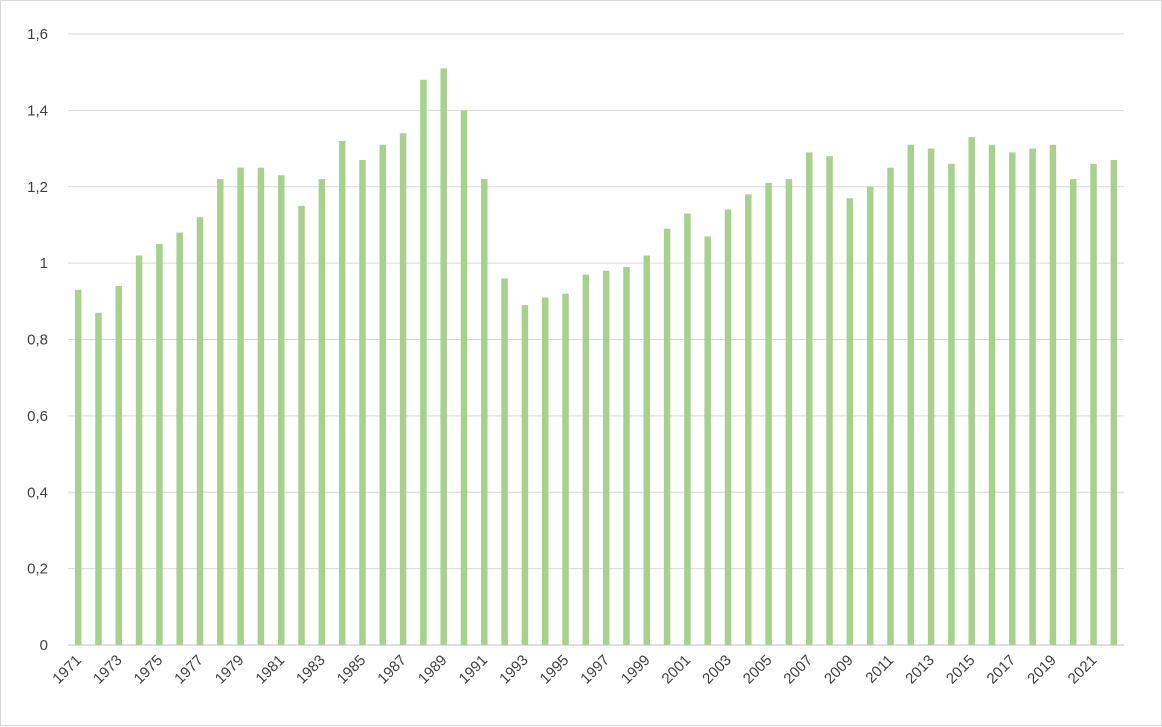 The image size is (1162, 727). I want to click on bar-1991, so click(484, 412).